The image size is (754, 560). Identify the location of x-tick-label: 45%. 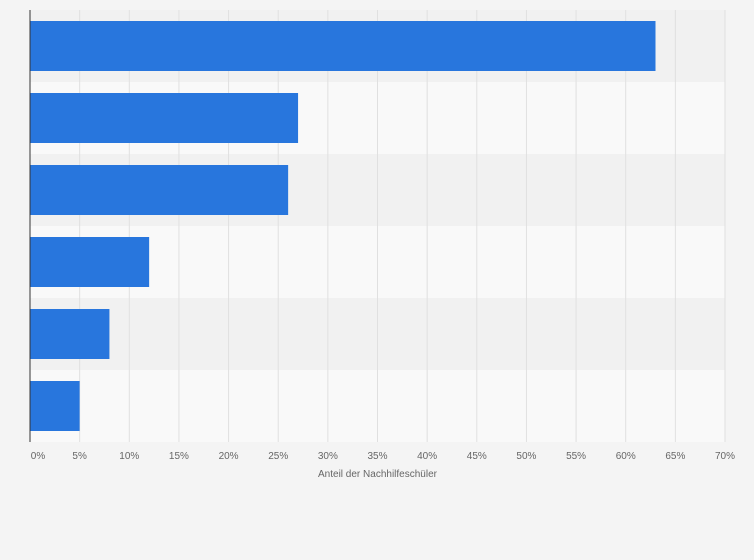
(477, 456).